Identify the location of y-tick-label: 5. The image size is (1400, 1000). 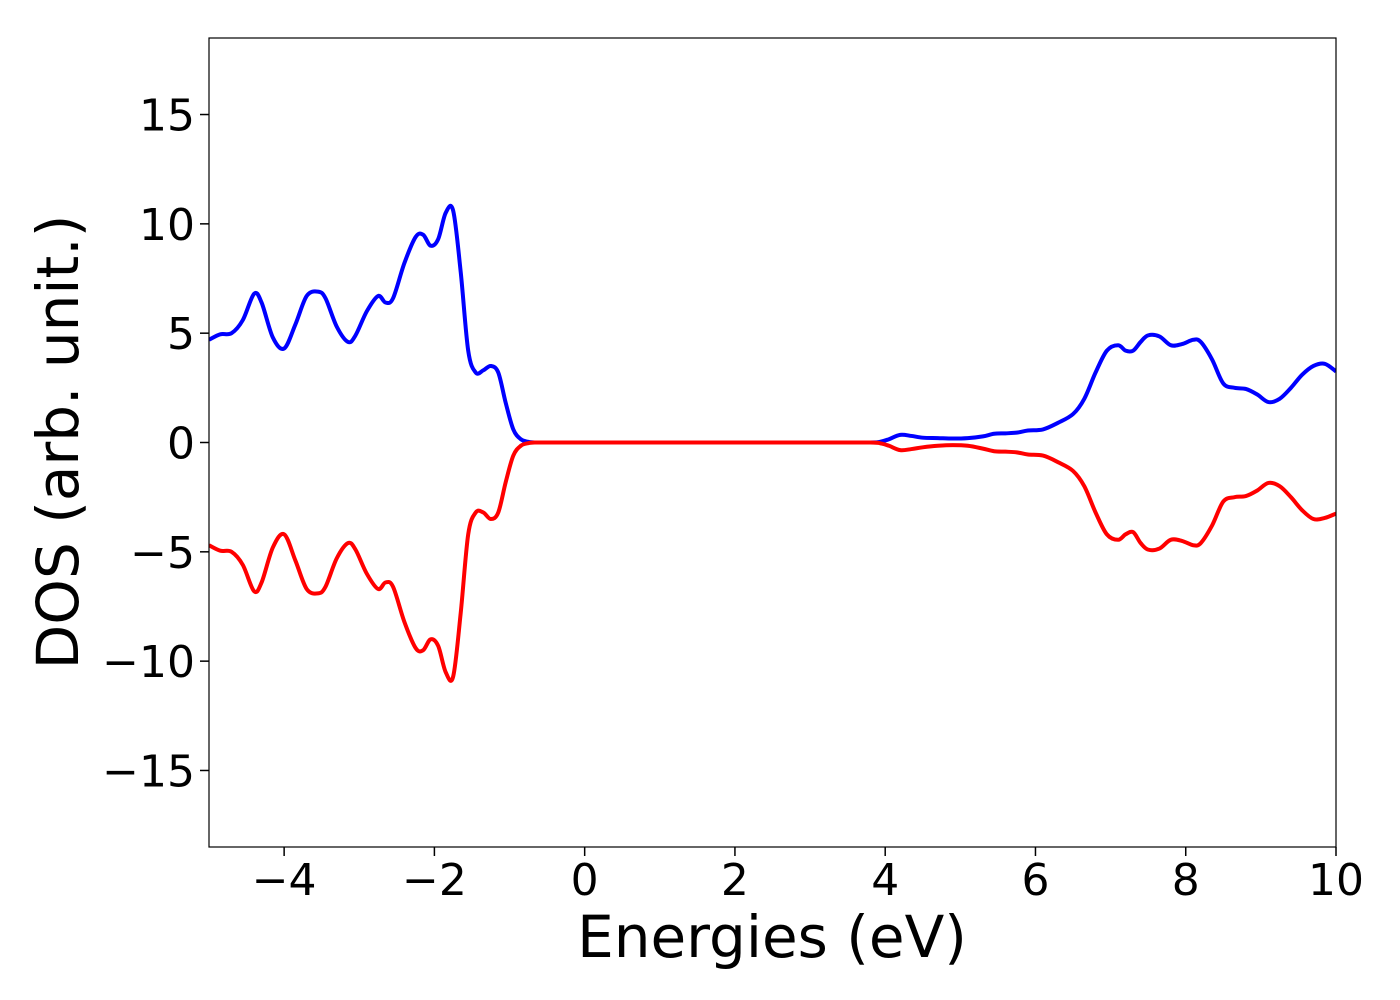
(181, 334).